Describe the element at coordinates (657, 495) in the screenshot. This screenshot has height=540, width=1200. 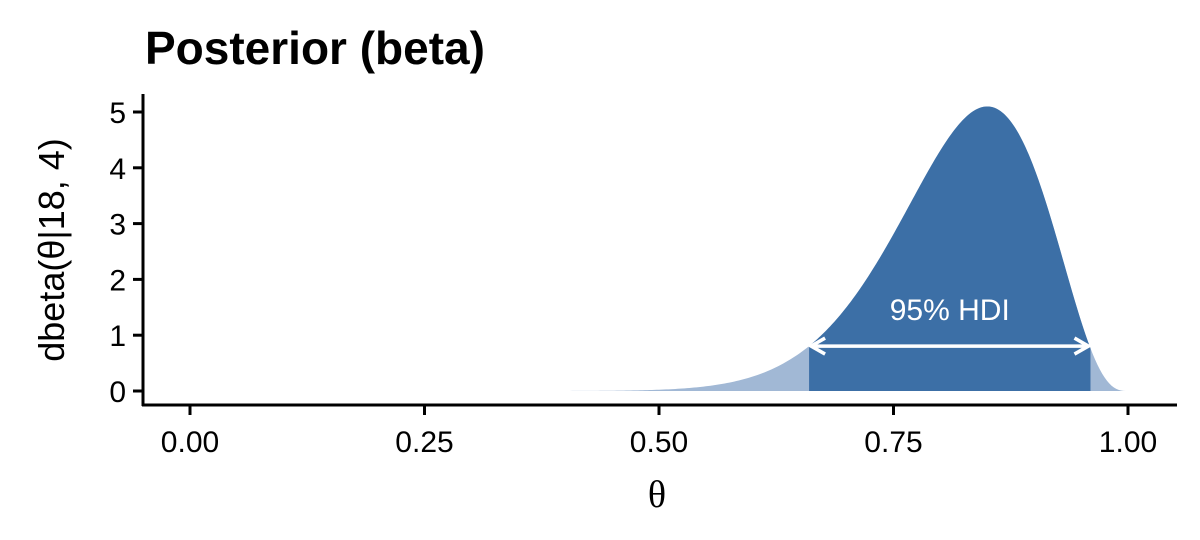
I see `x-axis-label: θ` at that location.